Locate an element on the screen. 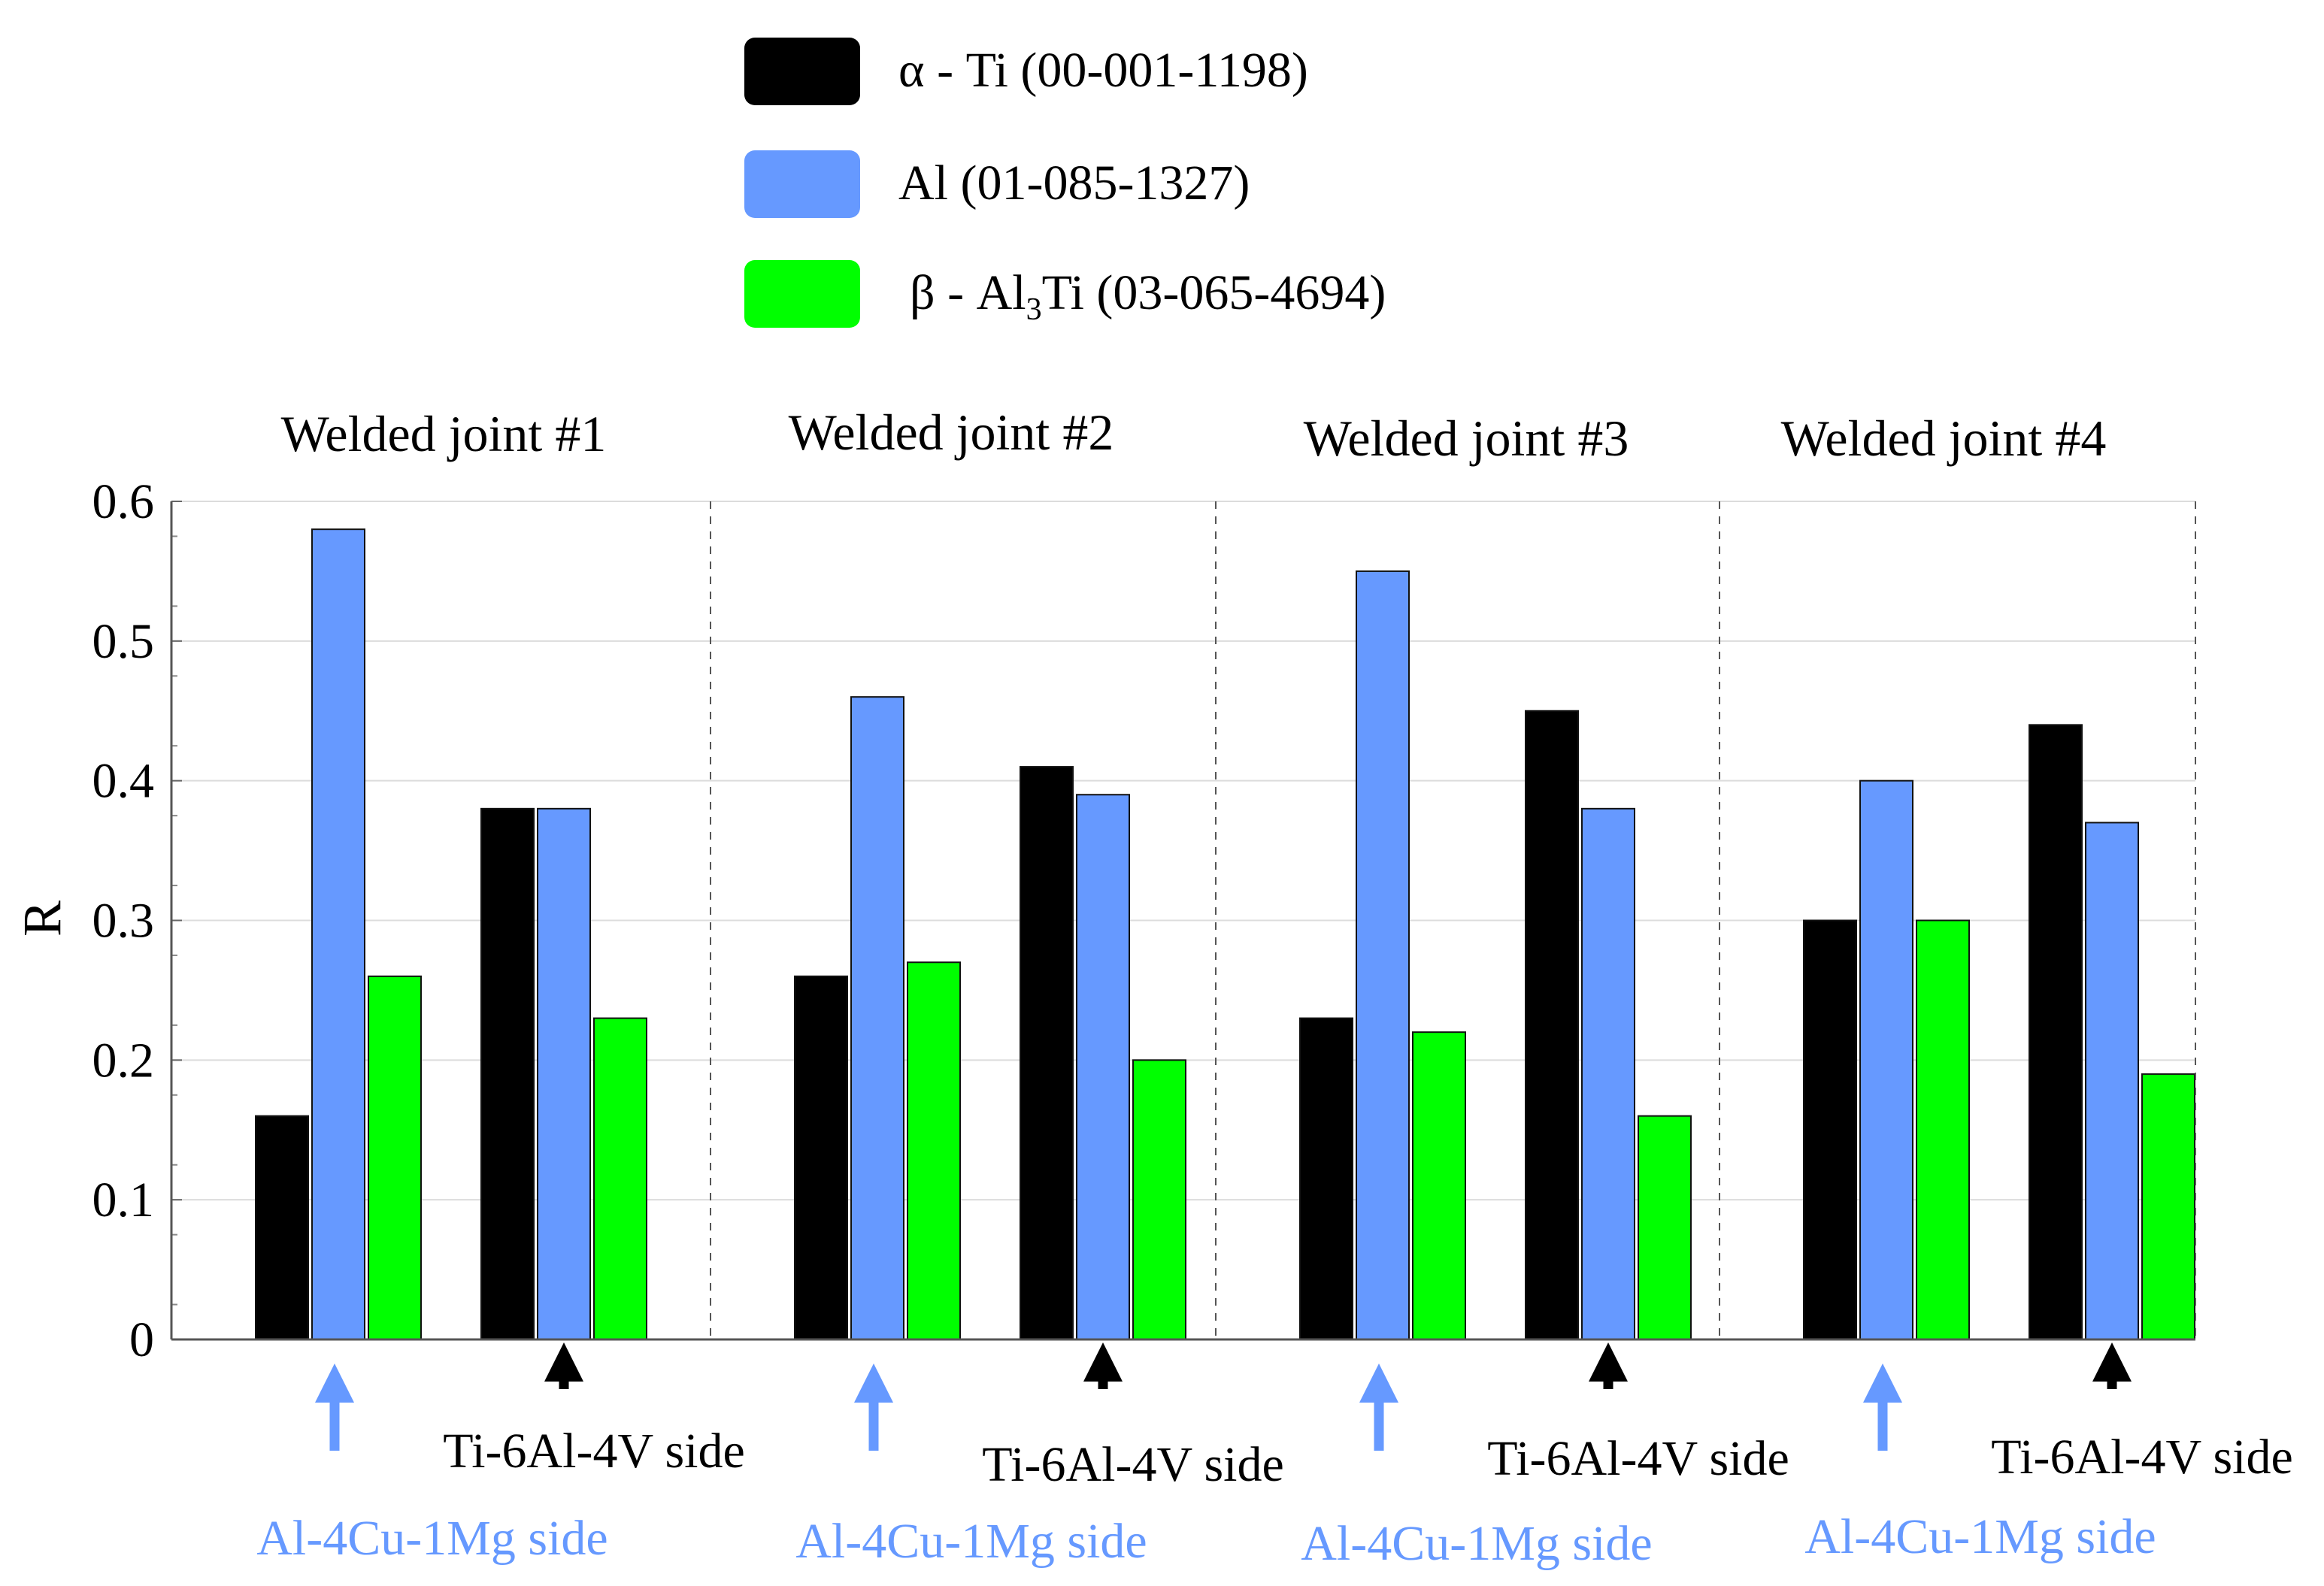  y-tick-label: 0 is located at coordinates (141, 1339).